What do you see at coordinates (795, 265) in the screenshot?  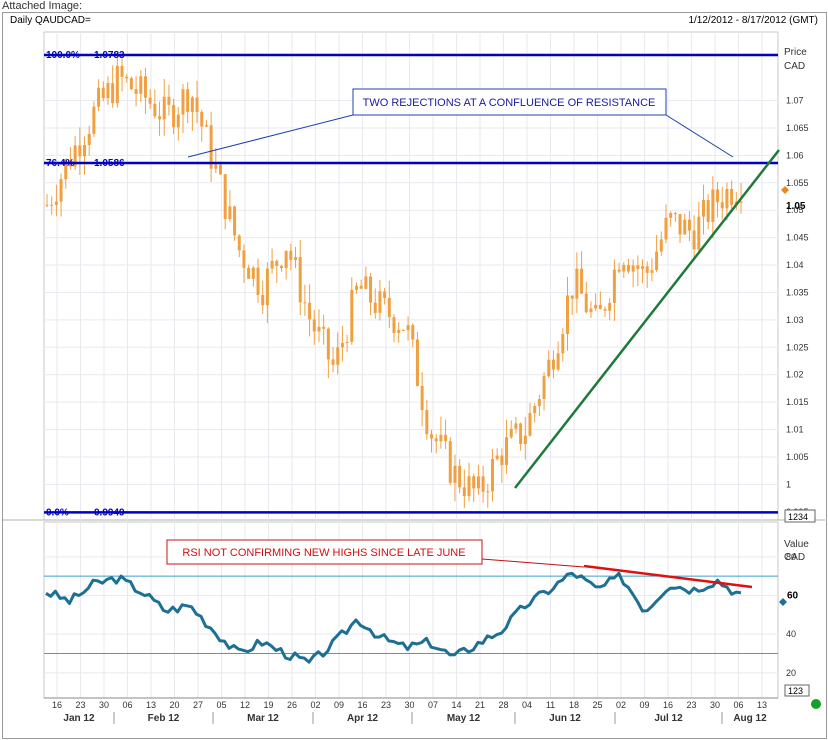 I see `price-tick-label: 1.04` at bounding box center [795, 265].